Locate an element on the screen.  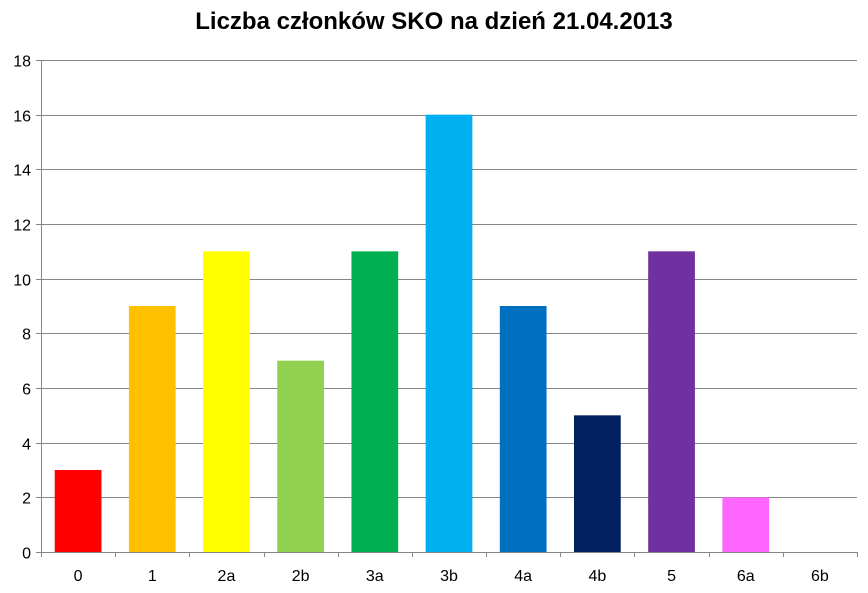
x-tick-label: 4a is located at coordinates (523, 576).